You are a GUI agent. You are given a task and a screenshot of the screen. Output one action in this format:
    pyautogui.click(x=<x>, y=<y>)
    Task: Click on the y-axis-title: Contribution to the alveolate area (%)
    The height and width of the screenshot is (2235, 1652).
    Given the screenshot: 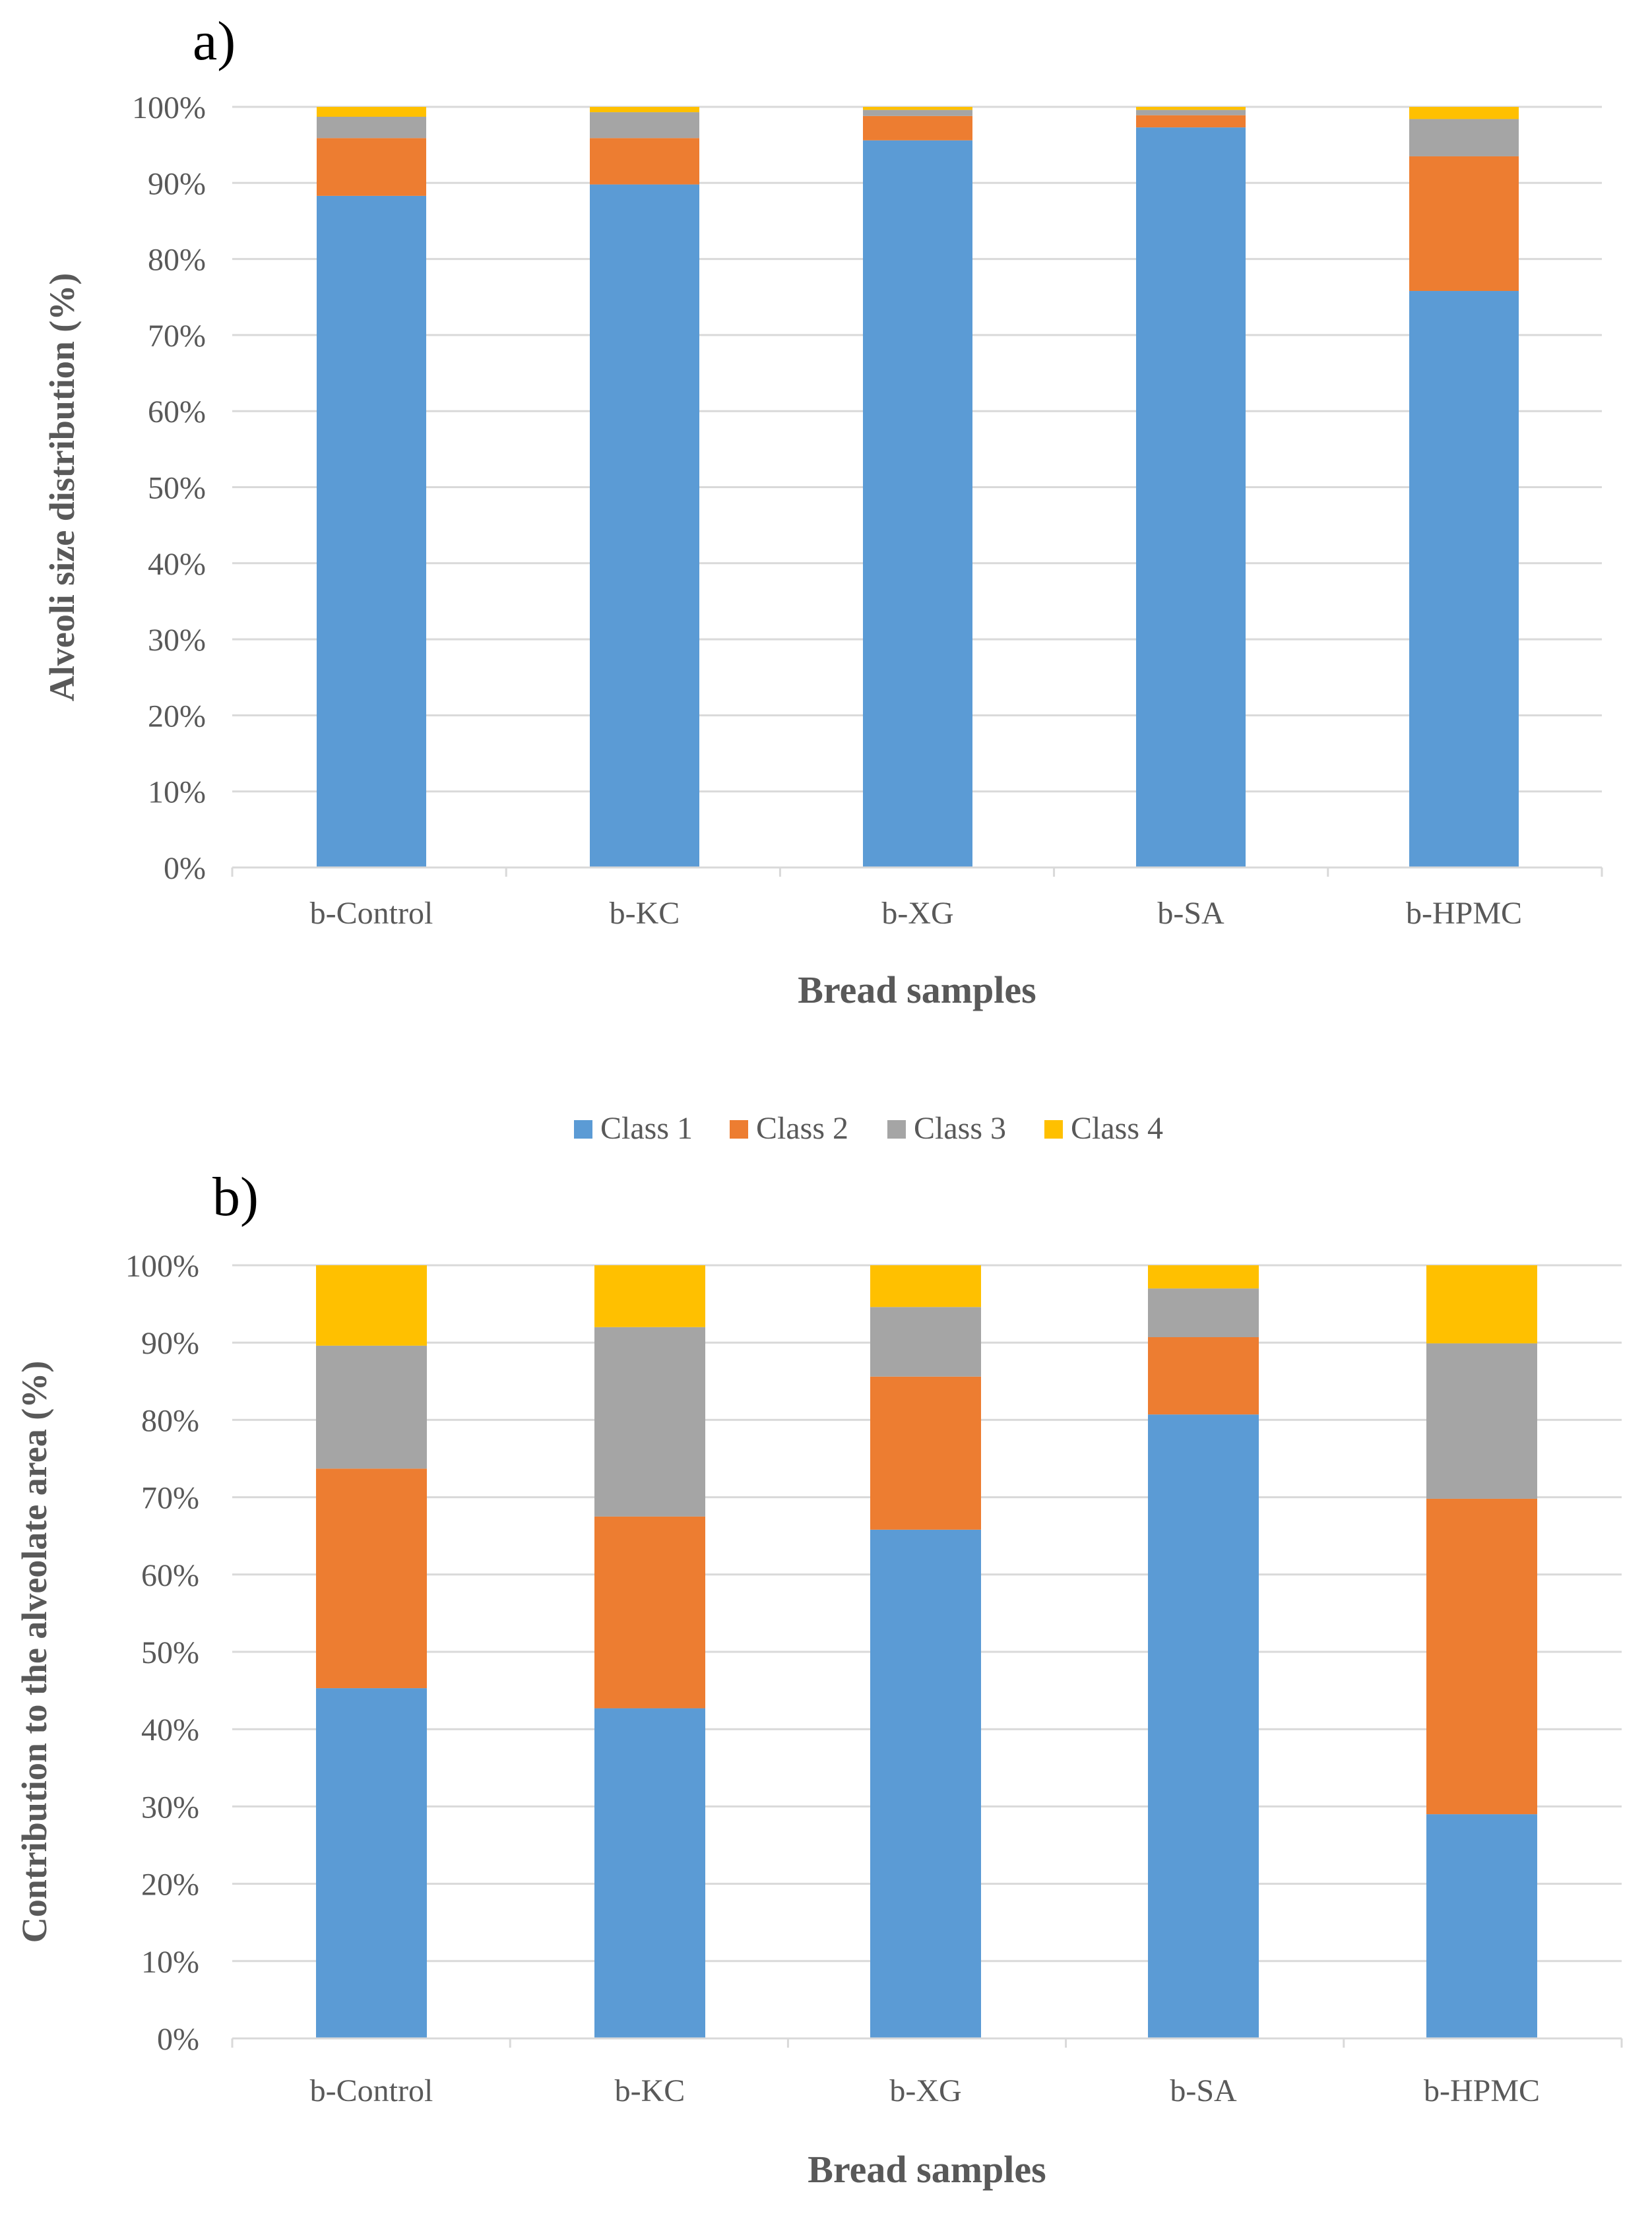 What is the action you would take?
    pyautogui.click(x=34, y=1652)
    